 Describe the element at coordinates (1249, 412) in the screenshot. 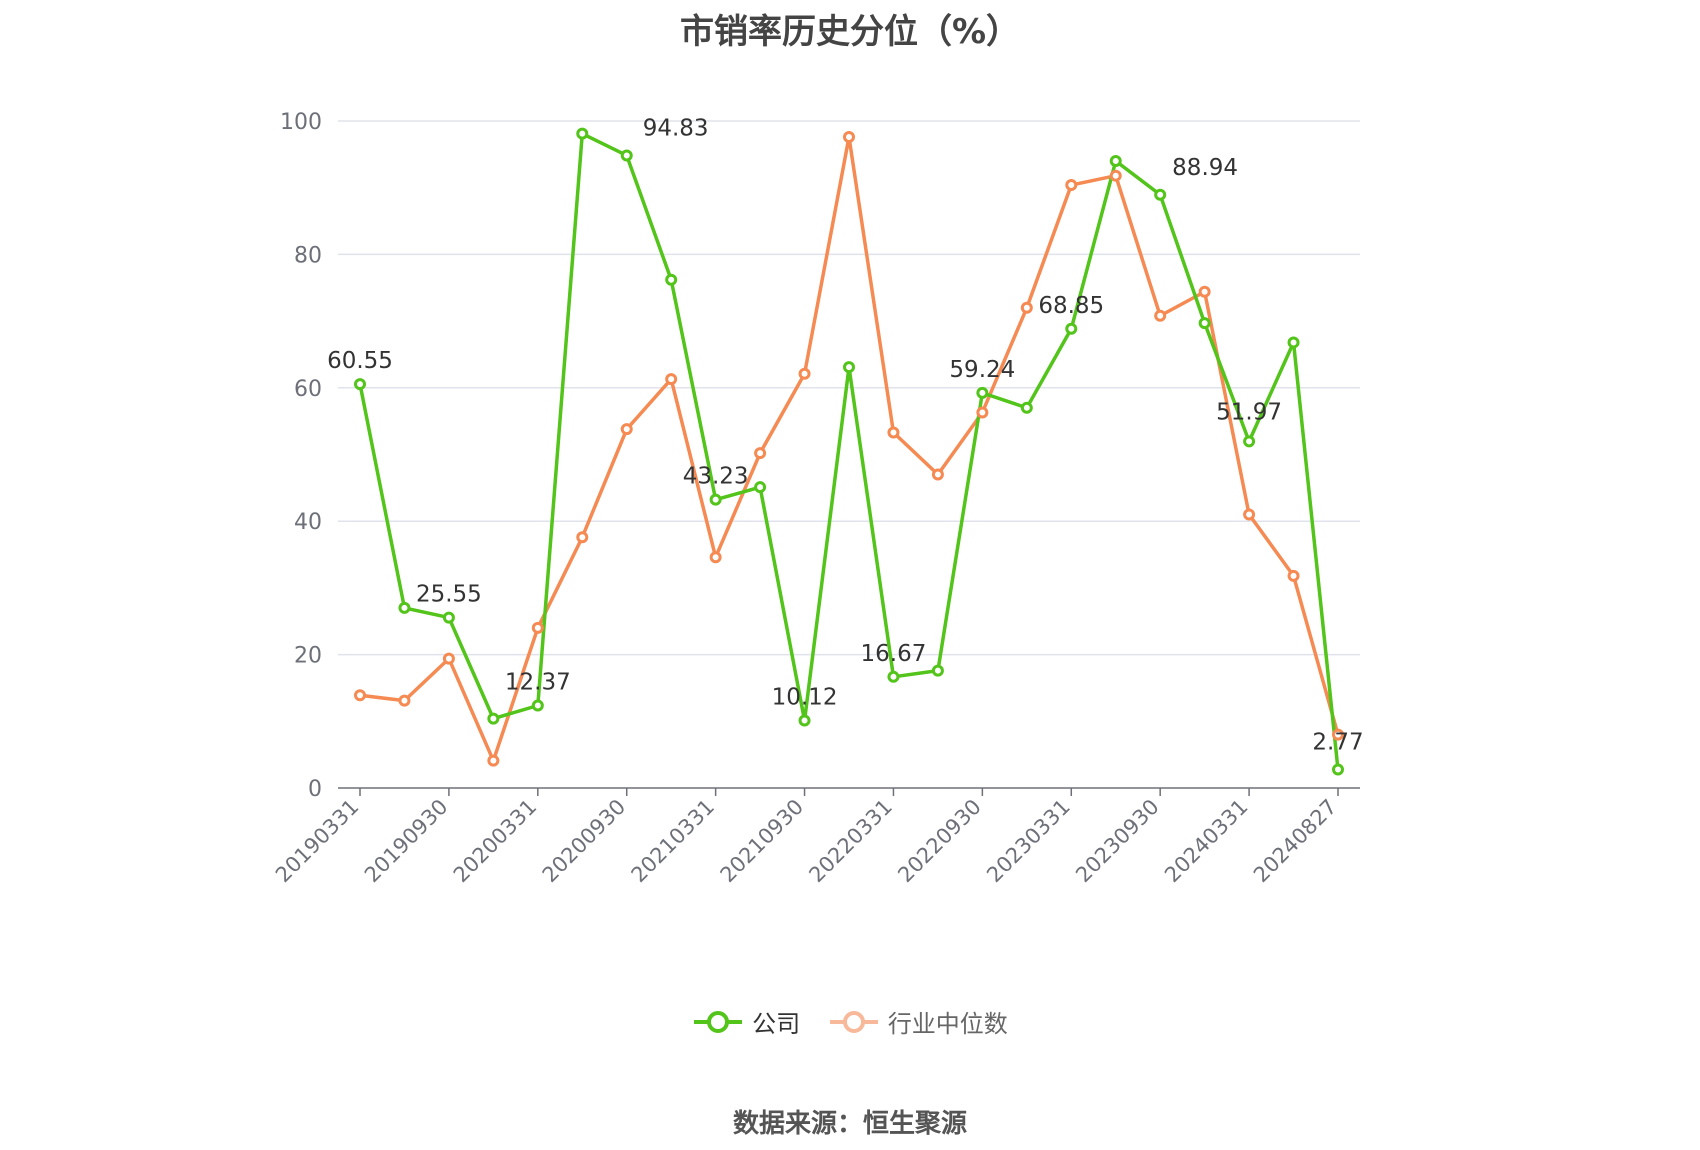

I see `data-label: 51.97` at that location.